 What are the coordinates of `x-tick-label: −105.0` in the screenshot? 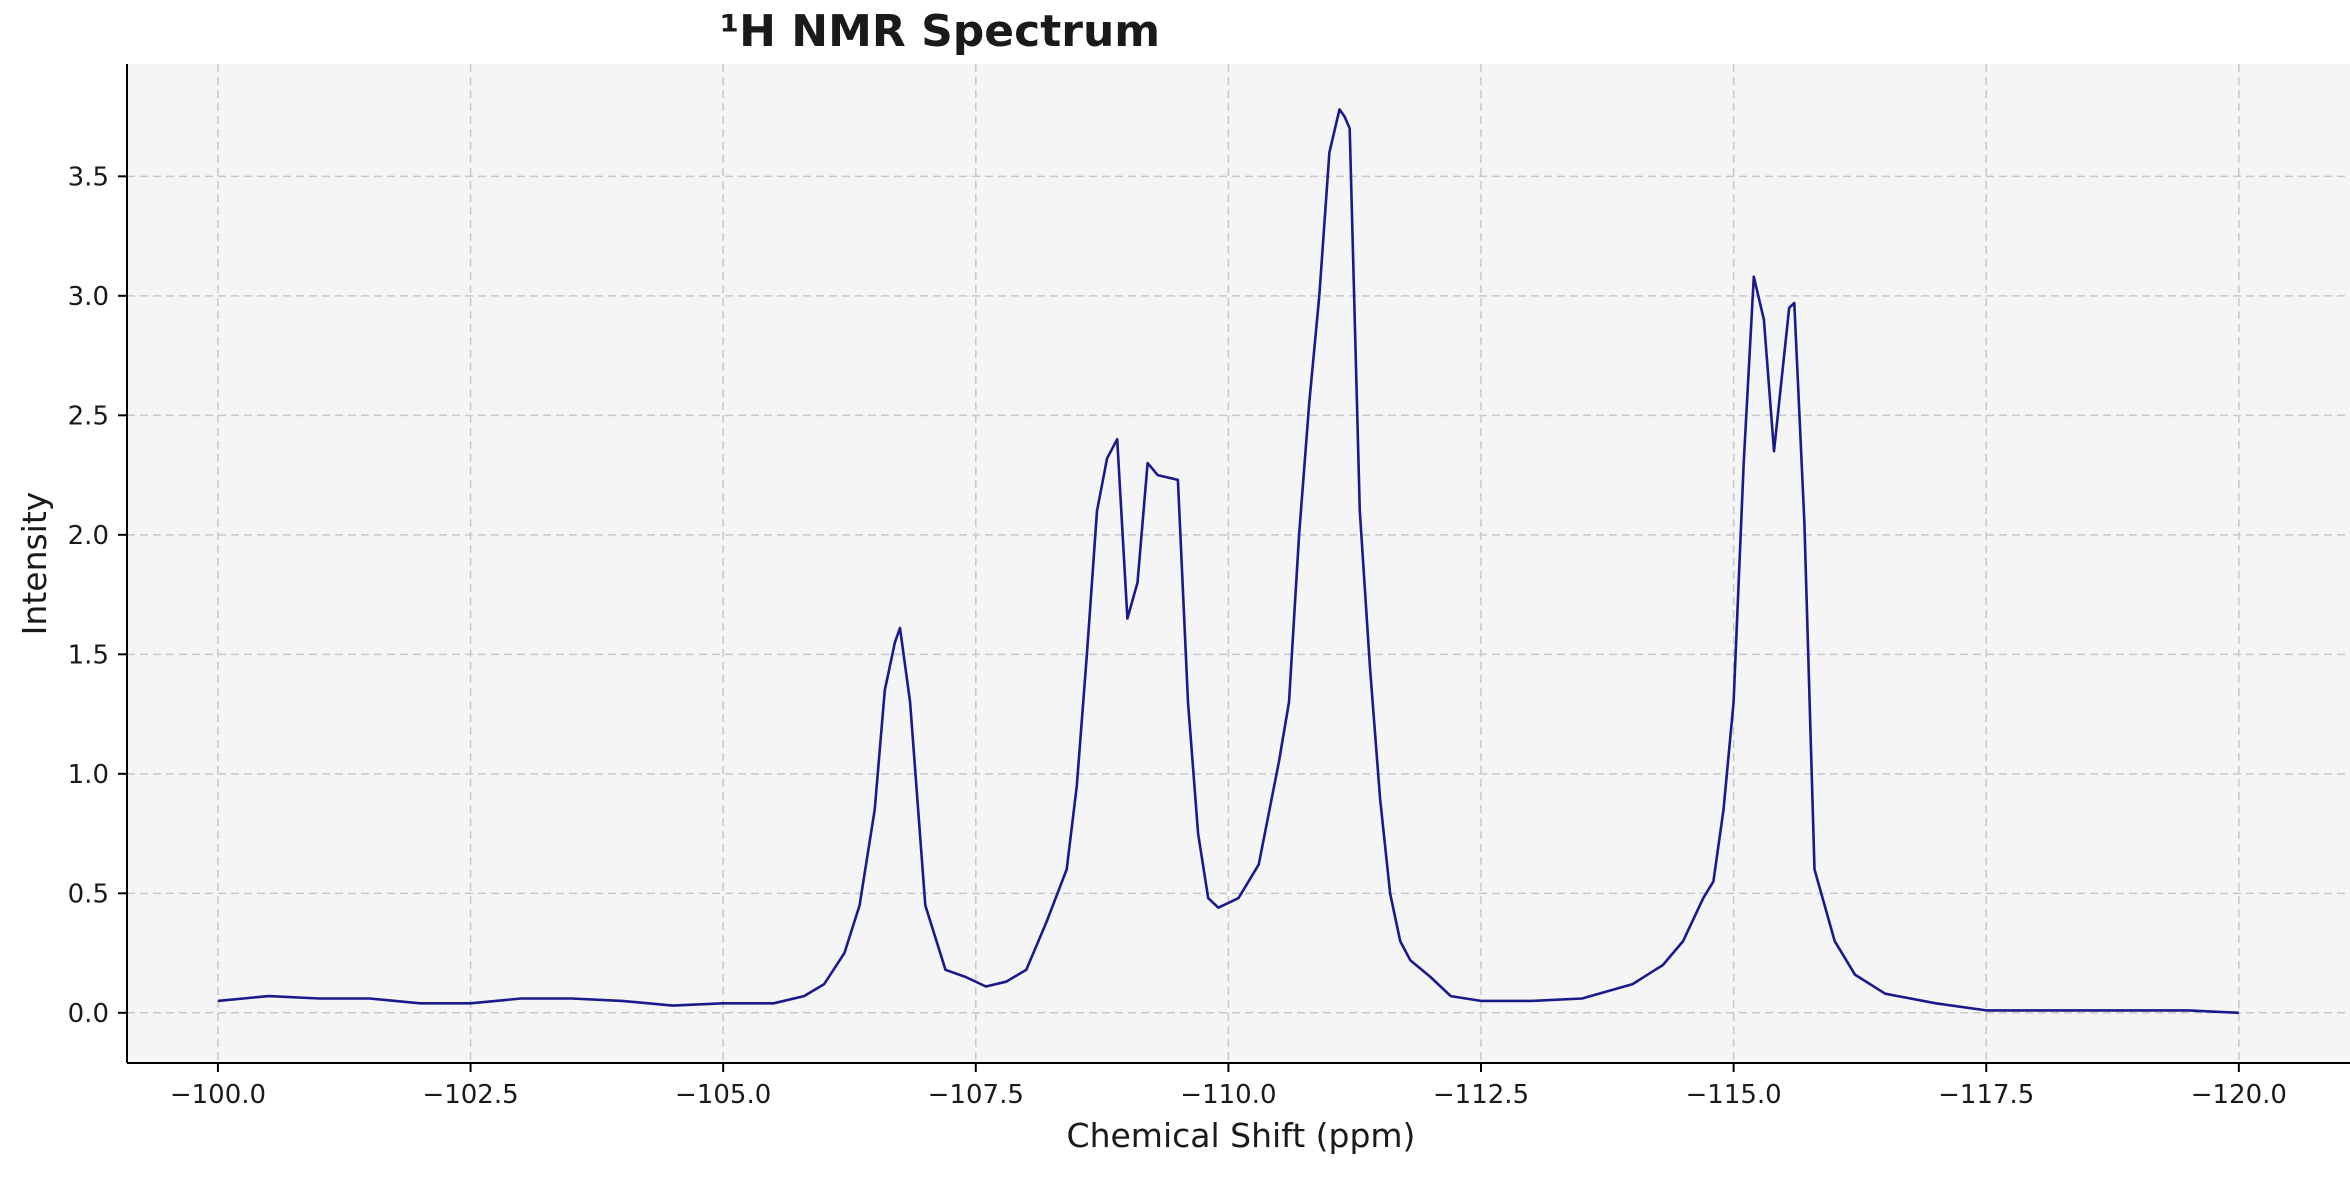 It's located at (723, 1095).